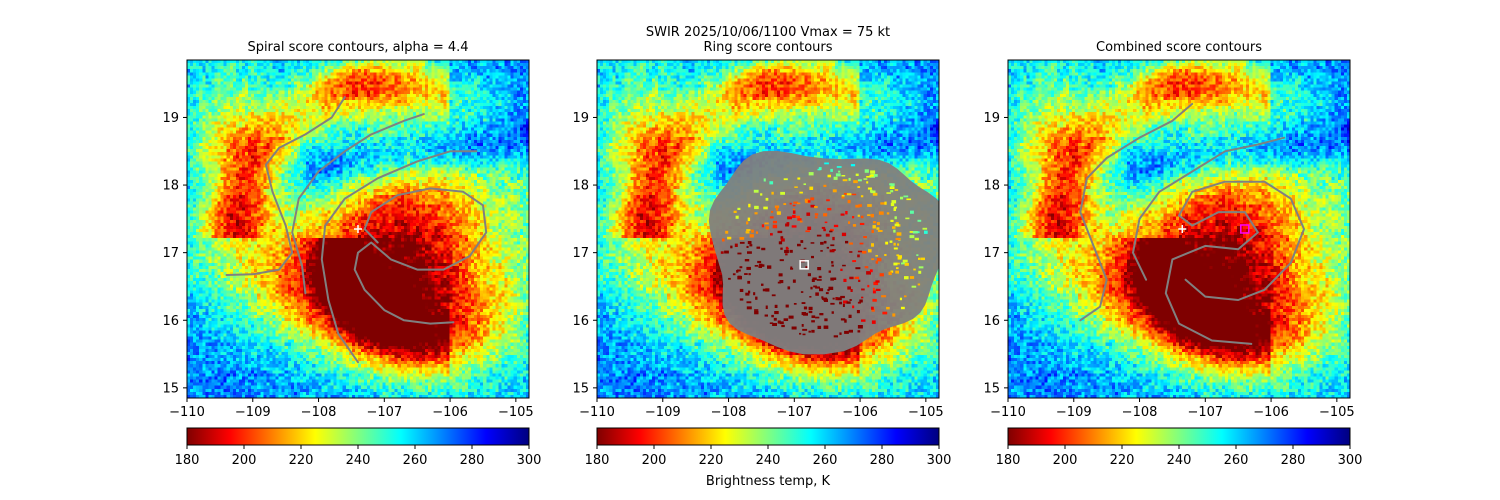 Image resolution: width=1500 pixels, height=500 pixels. What do you see at coordinates (1179, 47) in the screenshot?
I see `panel-title: Combined score contours` at bounding box center [1179, 47].